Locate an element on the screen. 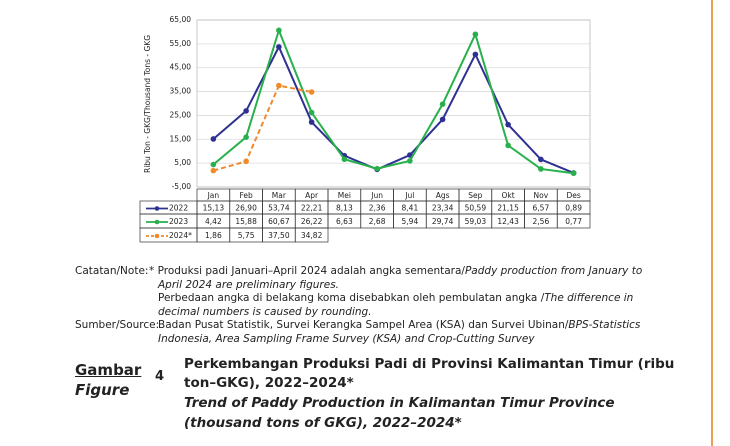  x-tick-label: Okt is located at coordinates (508, 195).